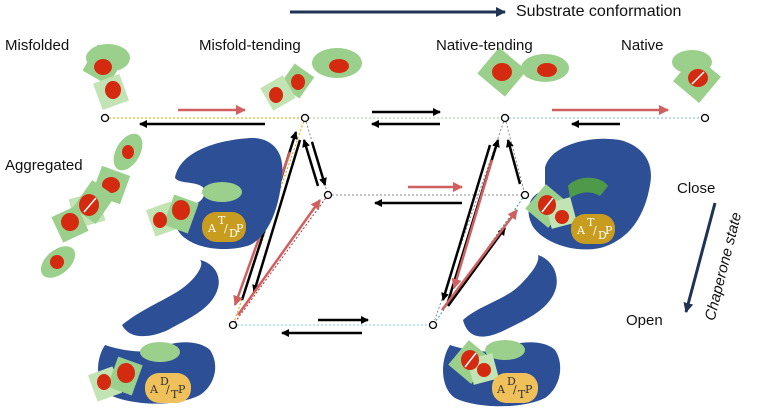 Image resolution: width=759 pixels, height=416 pixels. I want to click on nucleotide-label-open-right: A D / T P, so click(514, 388).